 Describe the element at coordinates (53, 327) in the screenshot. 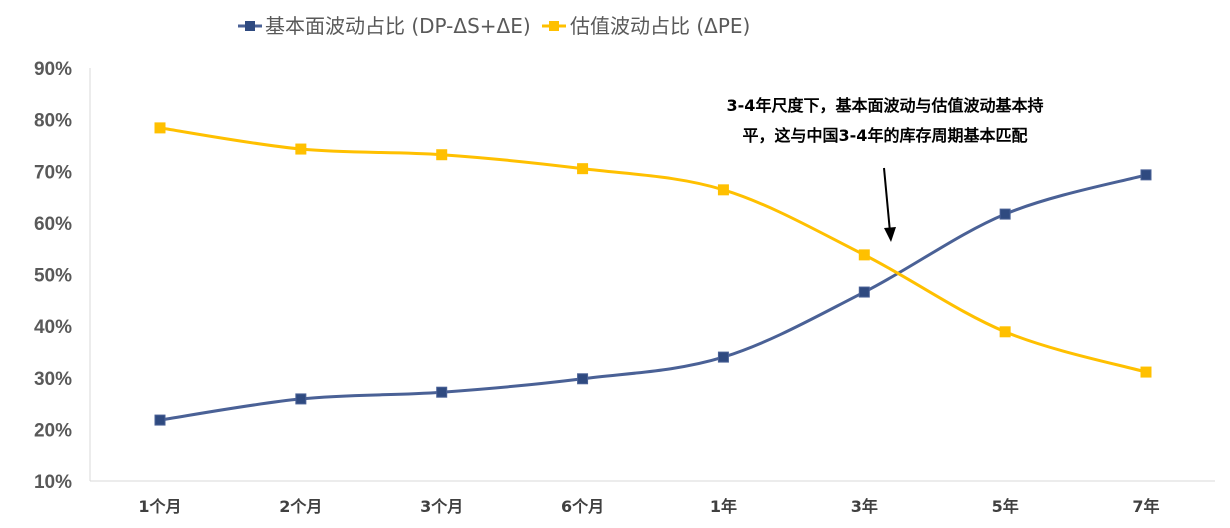

I see `y-tick-label: 40%` at that location.